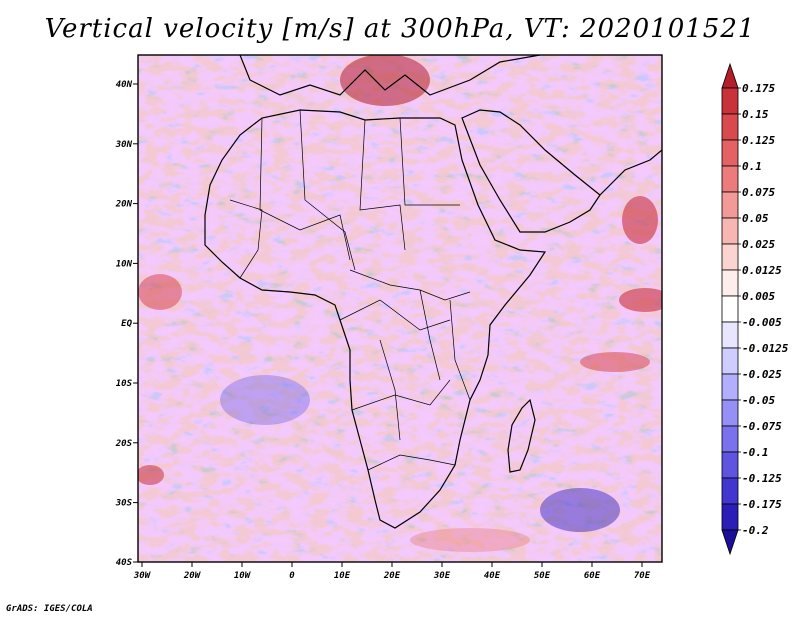 Image resolution: width=800 pixels, height=618 pixels. What do you see at coordinates (124, 444) in the screenshot?
I see `lat-tick-label: 20S` at bounding box center [124, 444].